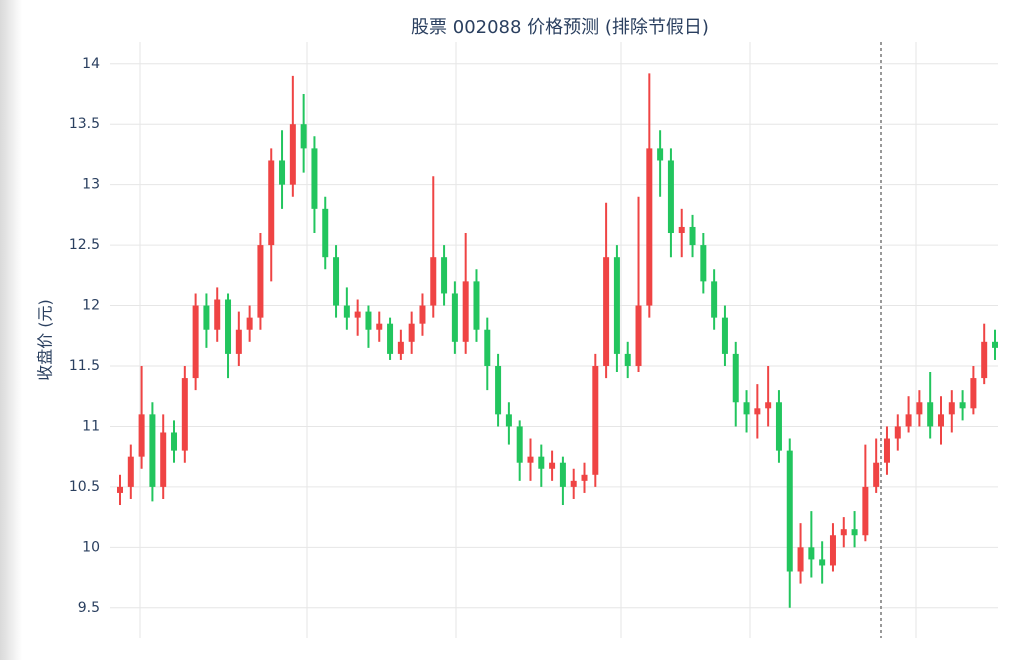  Describe the element at coordinates (11, 330) in the screenshot. I see `window-shadow` at that location.